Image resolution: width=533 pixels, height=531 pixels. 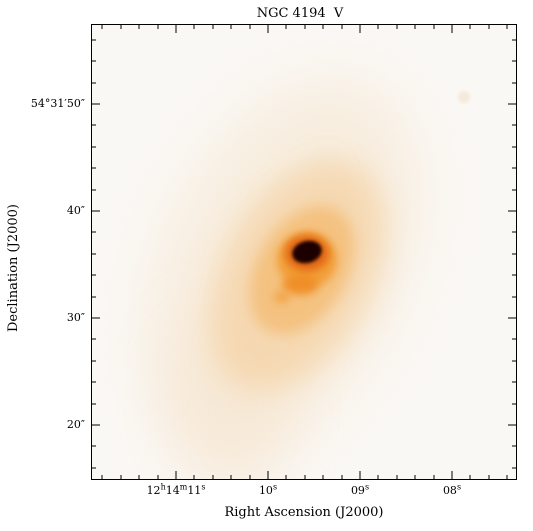 What do you see at coordinates (304, 512) in the screenshot?
I see `x-axis-title: Right Ascension (J2000)` at bounding box center [304, 512].